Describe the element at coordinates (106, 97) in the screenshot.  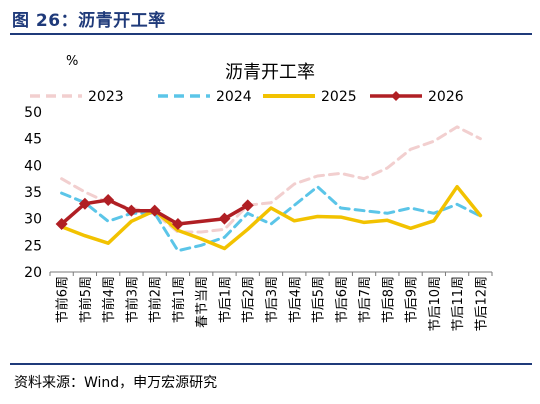
I see `legend-label-2023: 2023` at that location.